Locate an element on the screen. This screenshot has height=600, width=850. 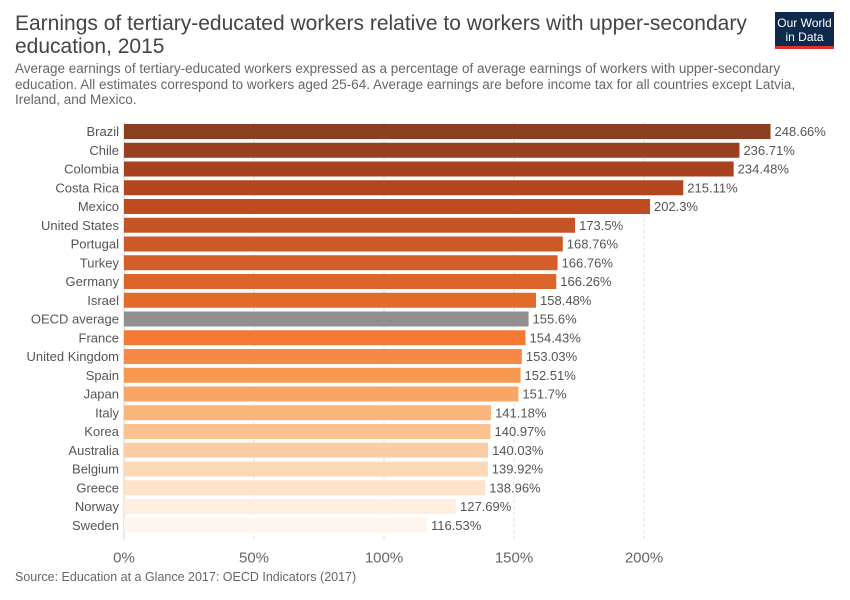
category-label: Israel is located at coordinates (103, 300).